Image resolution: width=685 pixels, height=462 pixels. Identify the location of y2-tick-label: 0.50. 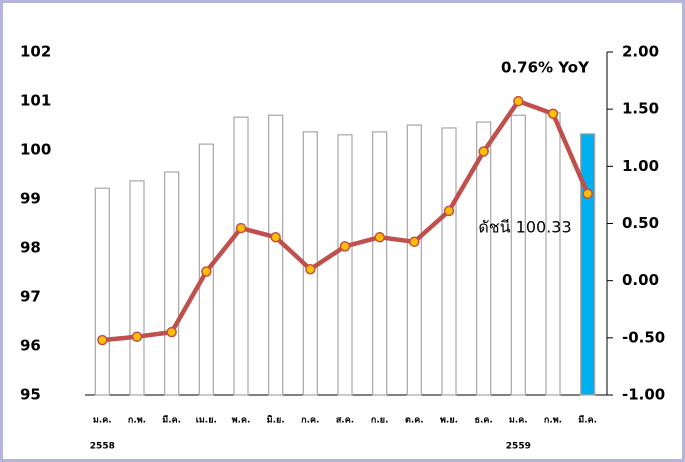
(640, 223).